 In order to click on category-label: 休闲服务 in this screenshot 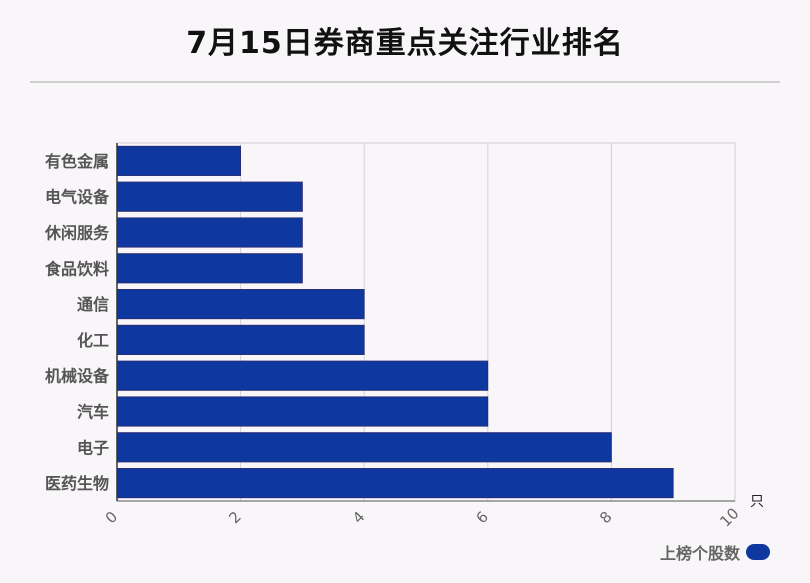, I will do `click(77, 233)`.